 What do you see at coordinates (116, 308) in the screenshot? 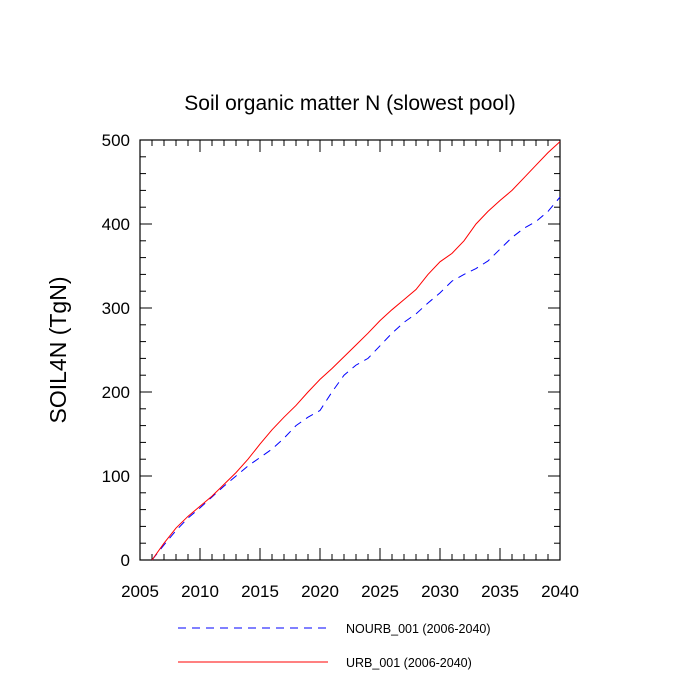
I see `y-tick-label: 300` at bounding box center [116, 308].